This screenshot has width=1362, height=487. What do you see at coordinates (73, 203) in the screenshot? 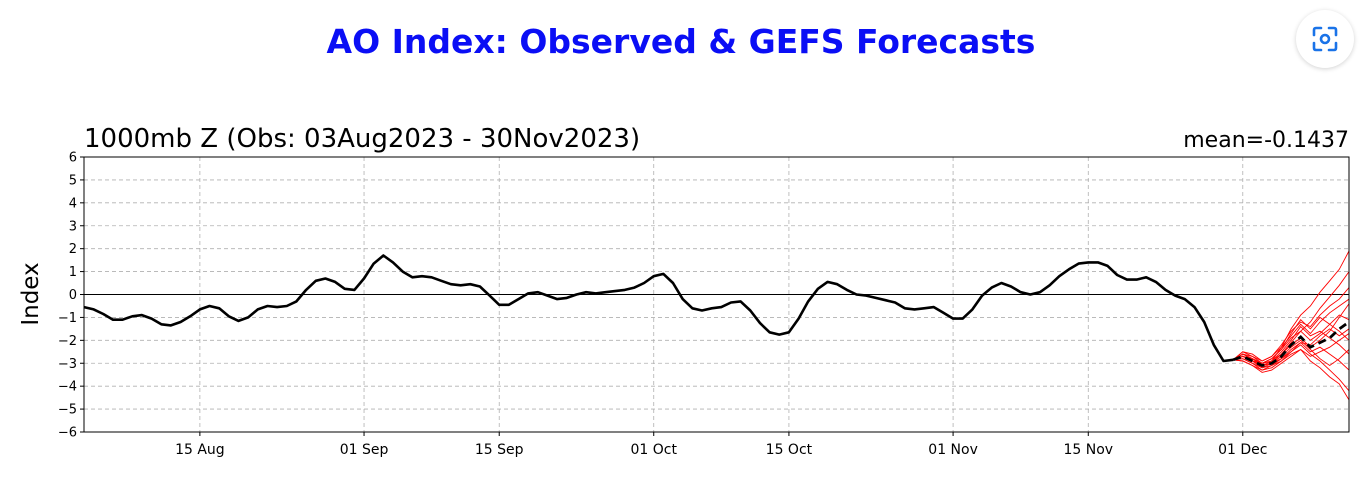
I see `y-tick-label: 4` at bounding box center [73, 203].